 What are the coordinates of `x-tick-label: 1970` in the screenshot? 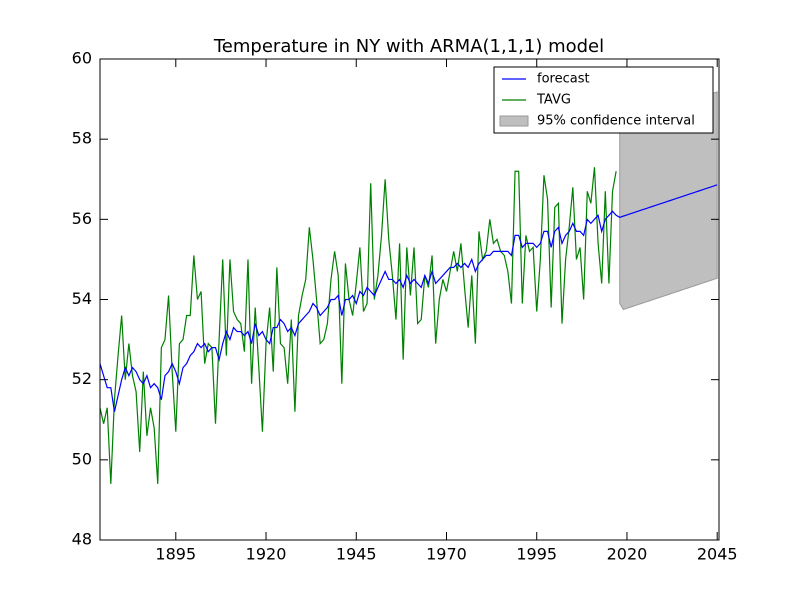 It's located at (446, 554).